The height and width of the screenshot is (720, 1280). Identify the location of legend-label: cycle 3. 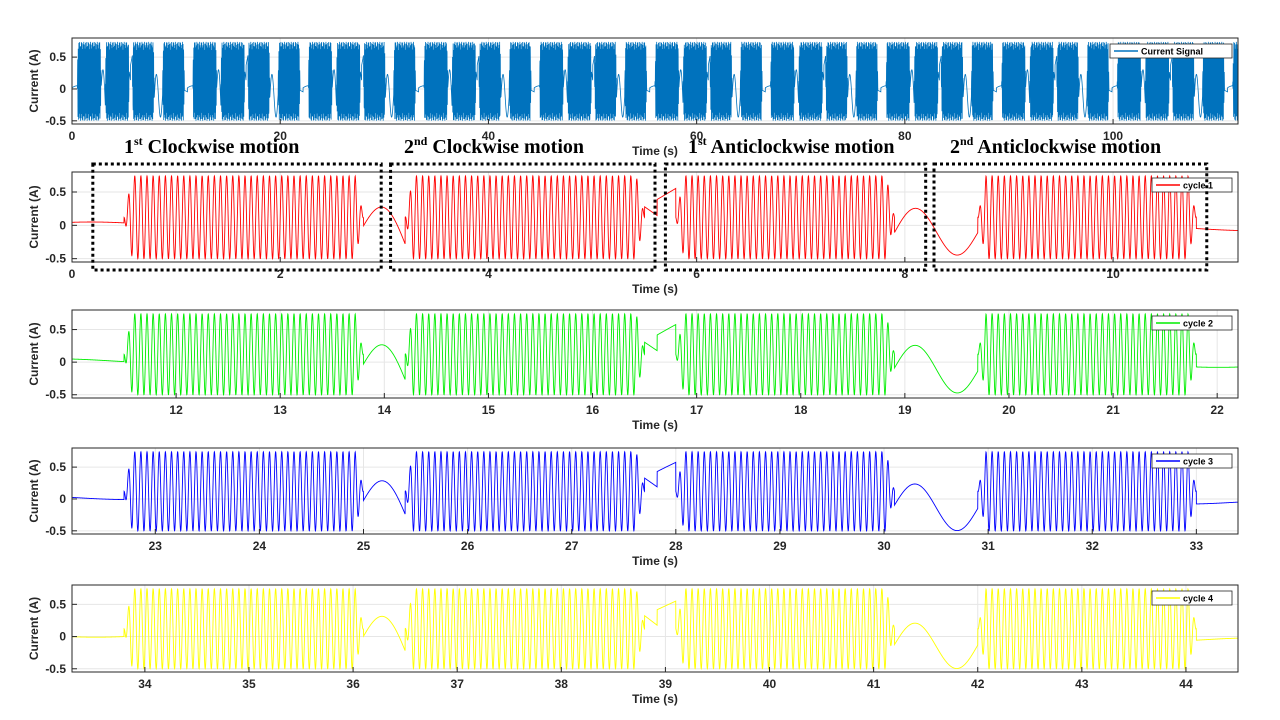
(1198, 462).